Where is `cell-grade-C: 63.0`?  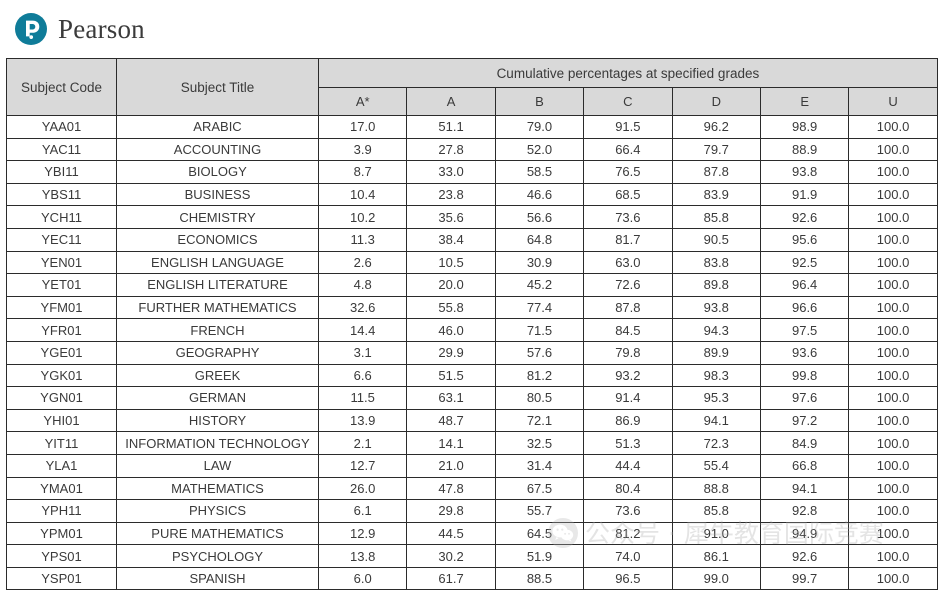 cell-grade-C: 63.0 is located at coordinates (628, 262).